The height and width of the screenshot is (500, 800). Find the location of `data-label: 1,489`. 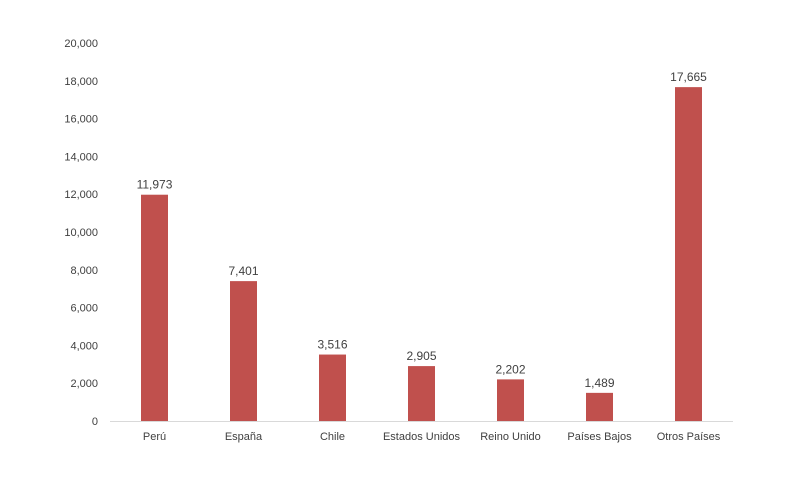

data-label: 1,489 is located at coordinates (599, 383).